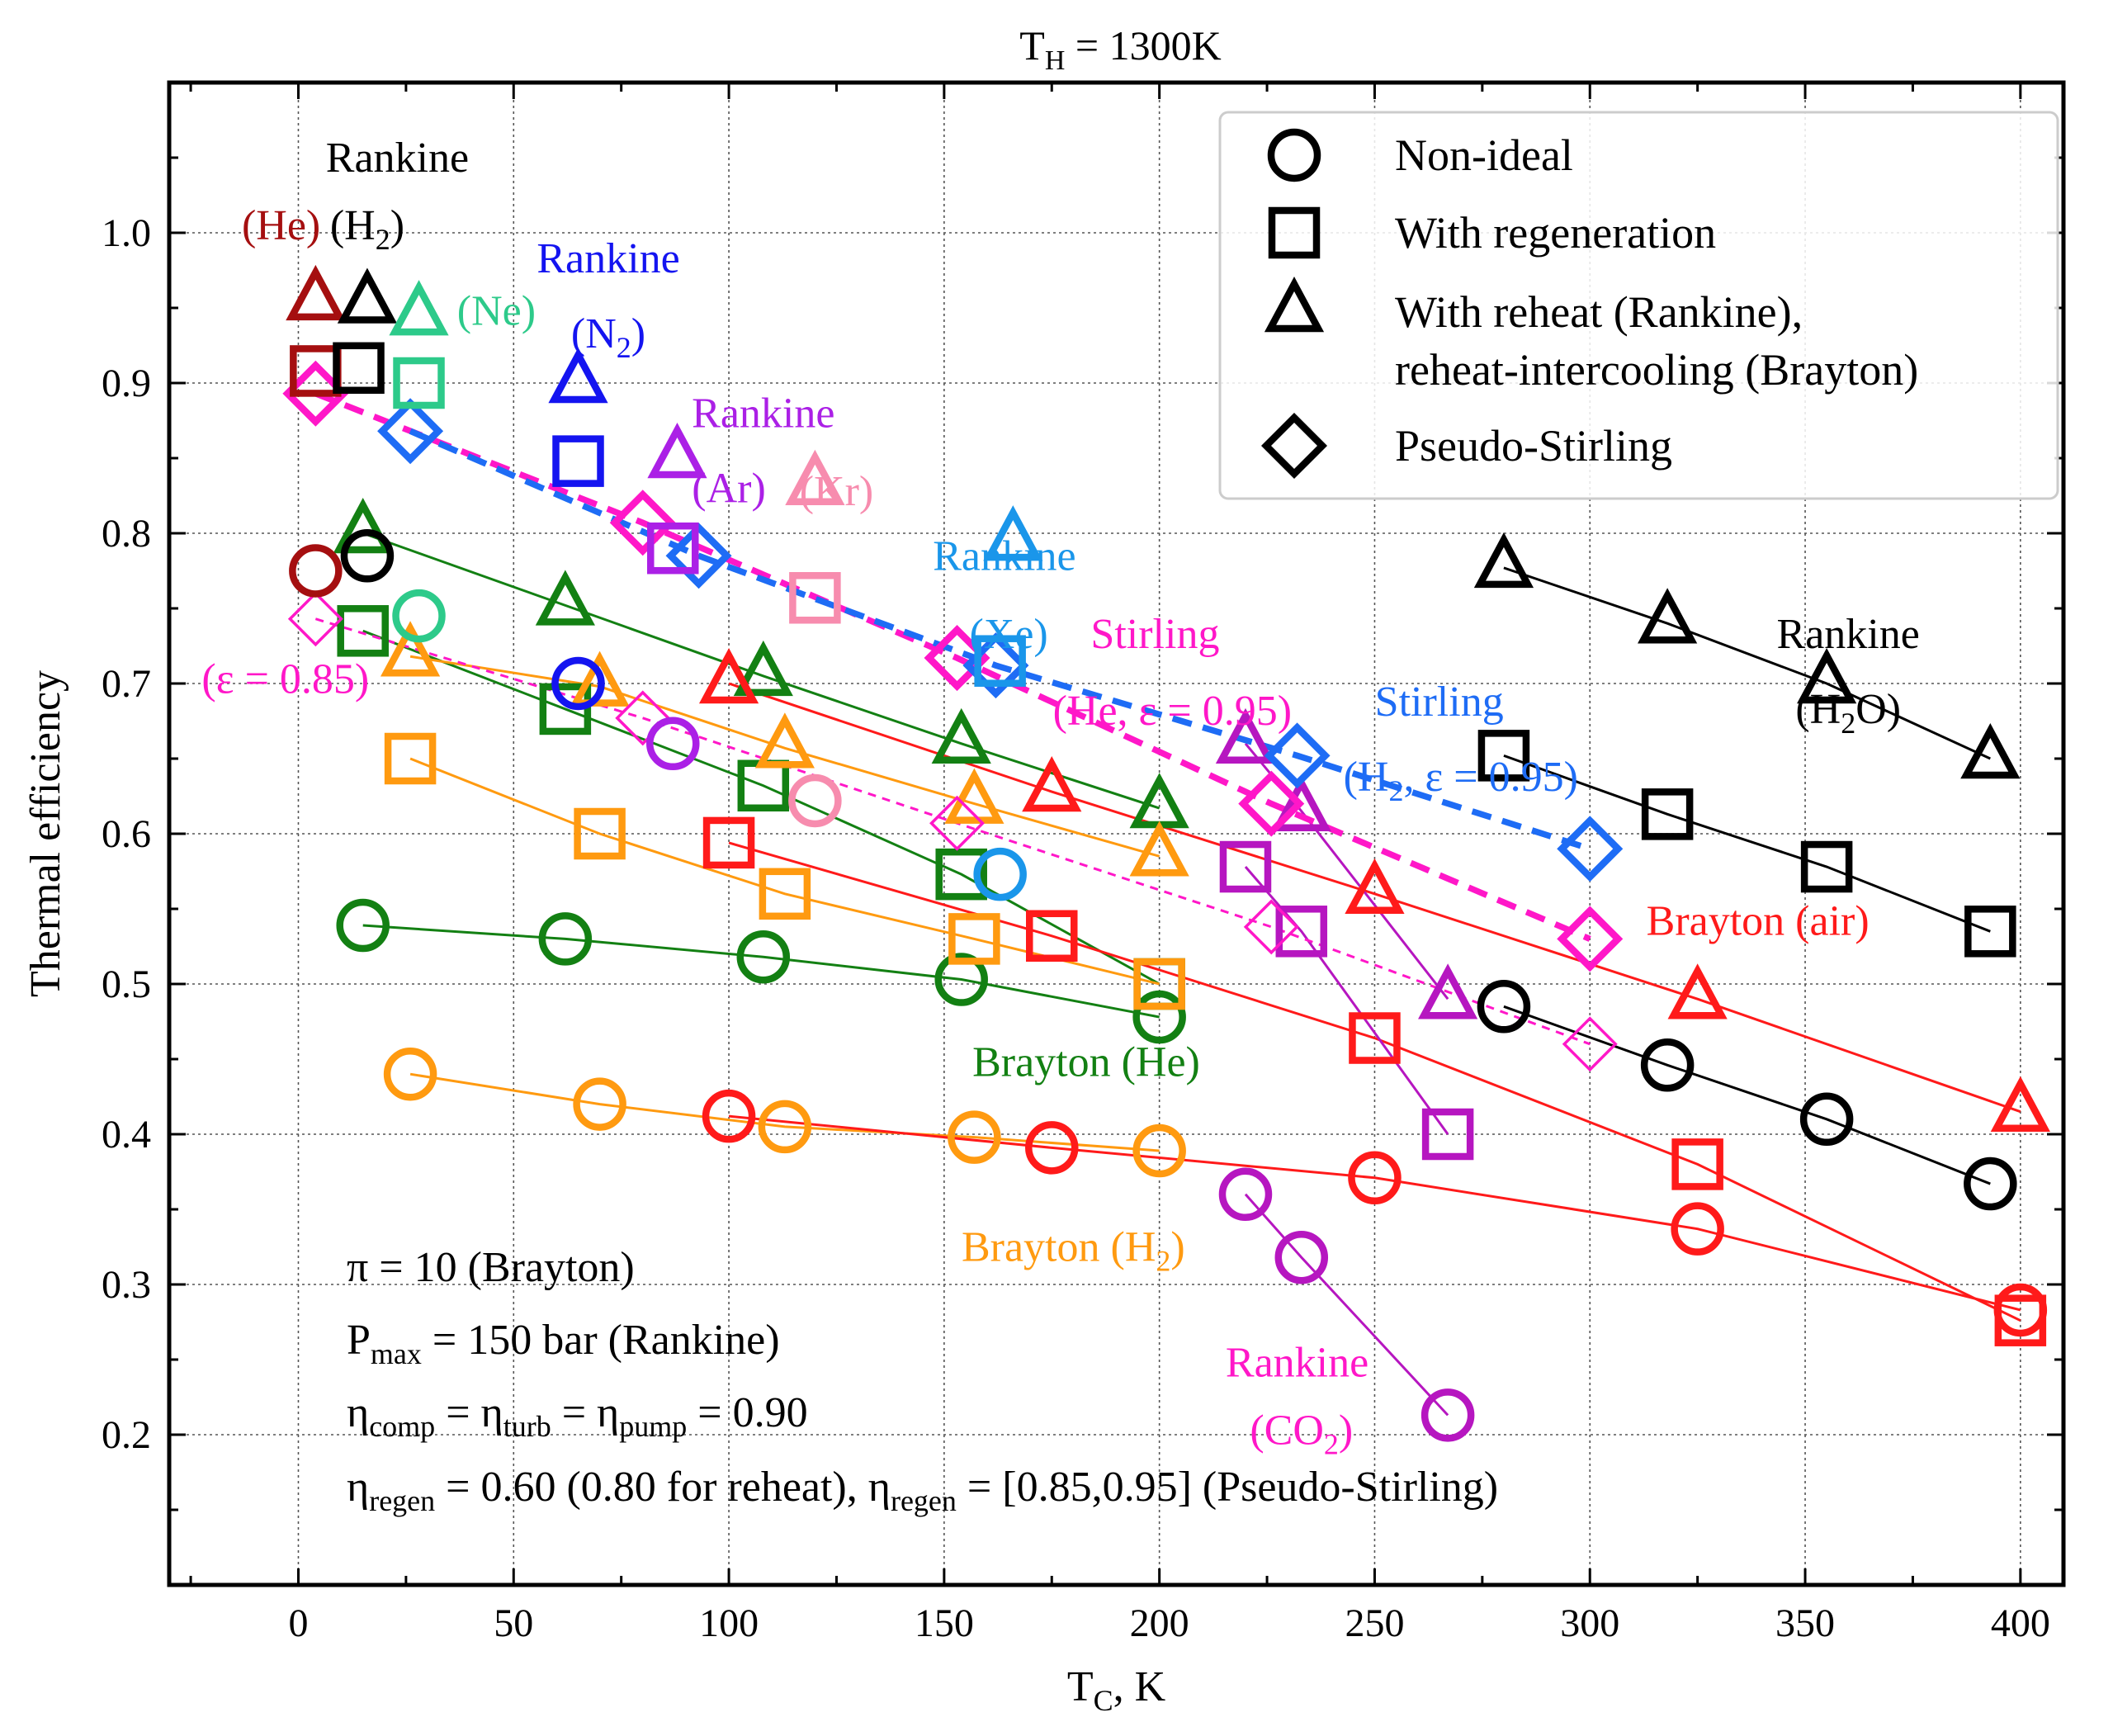 This screenshot has height=1736, width=2113. Describe the element at coordinates (126, 1435) in the screenshot. I see `y-tick-label: 0.2` at that location.